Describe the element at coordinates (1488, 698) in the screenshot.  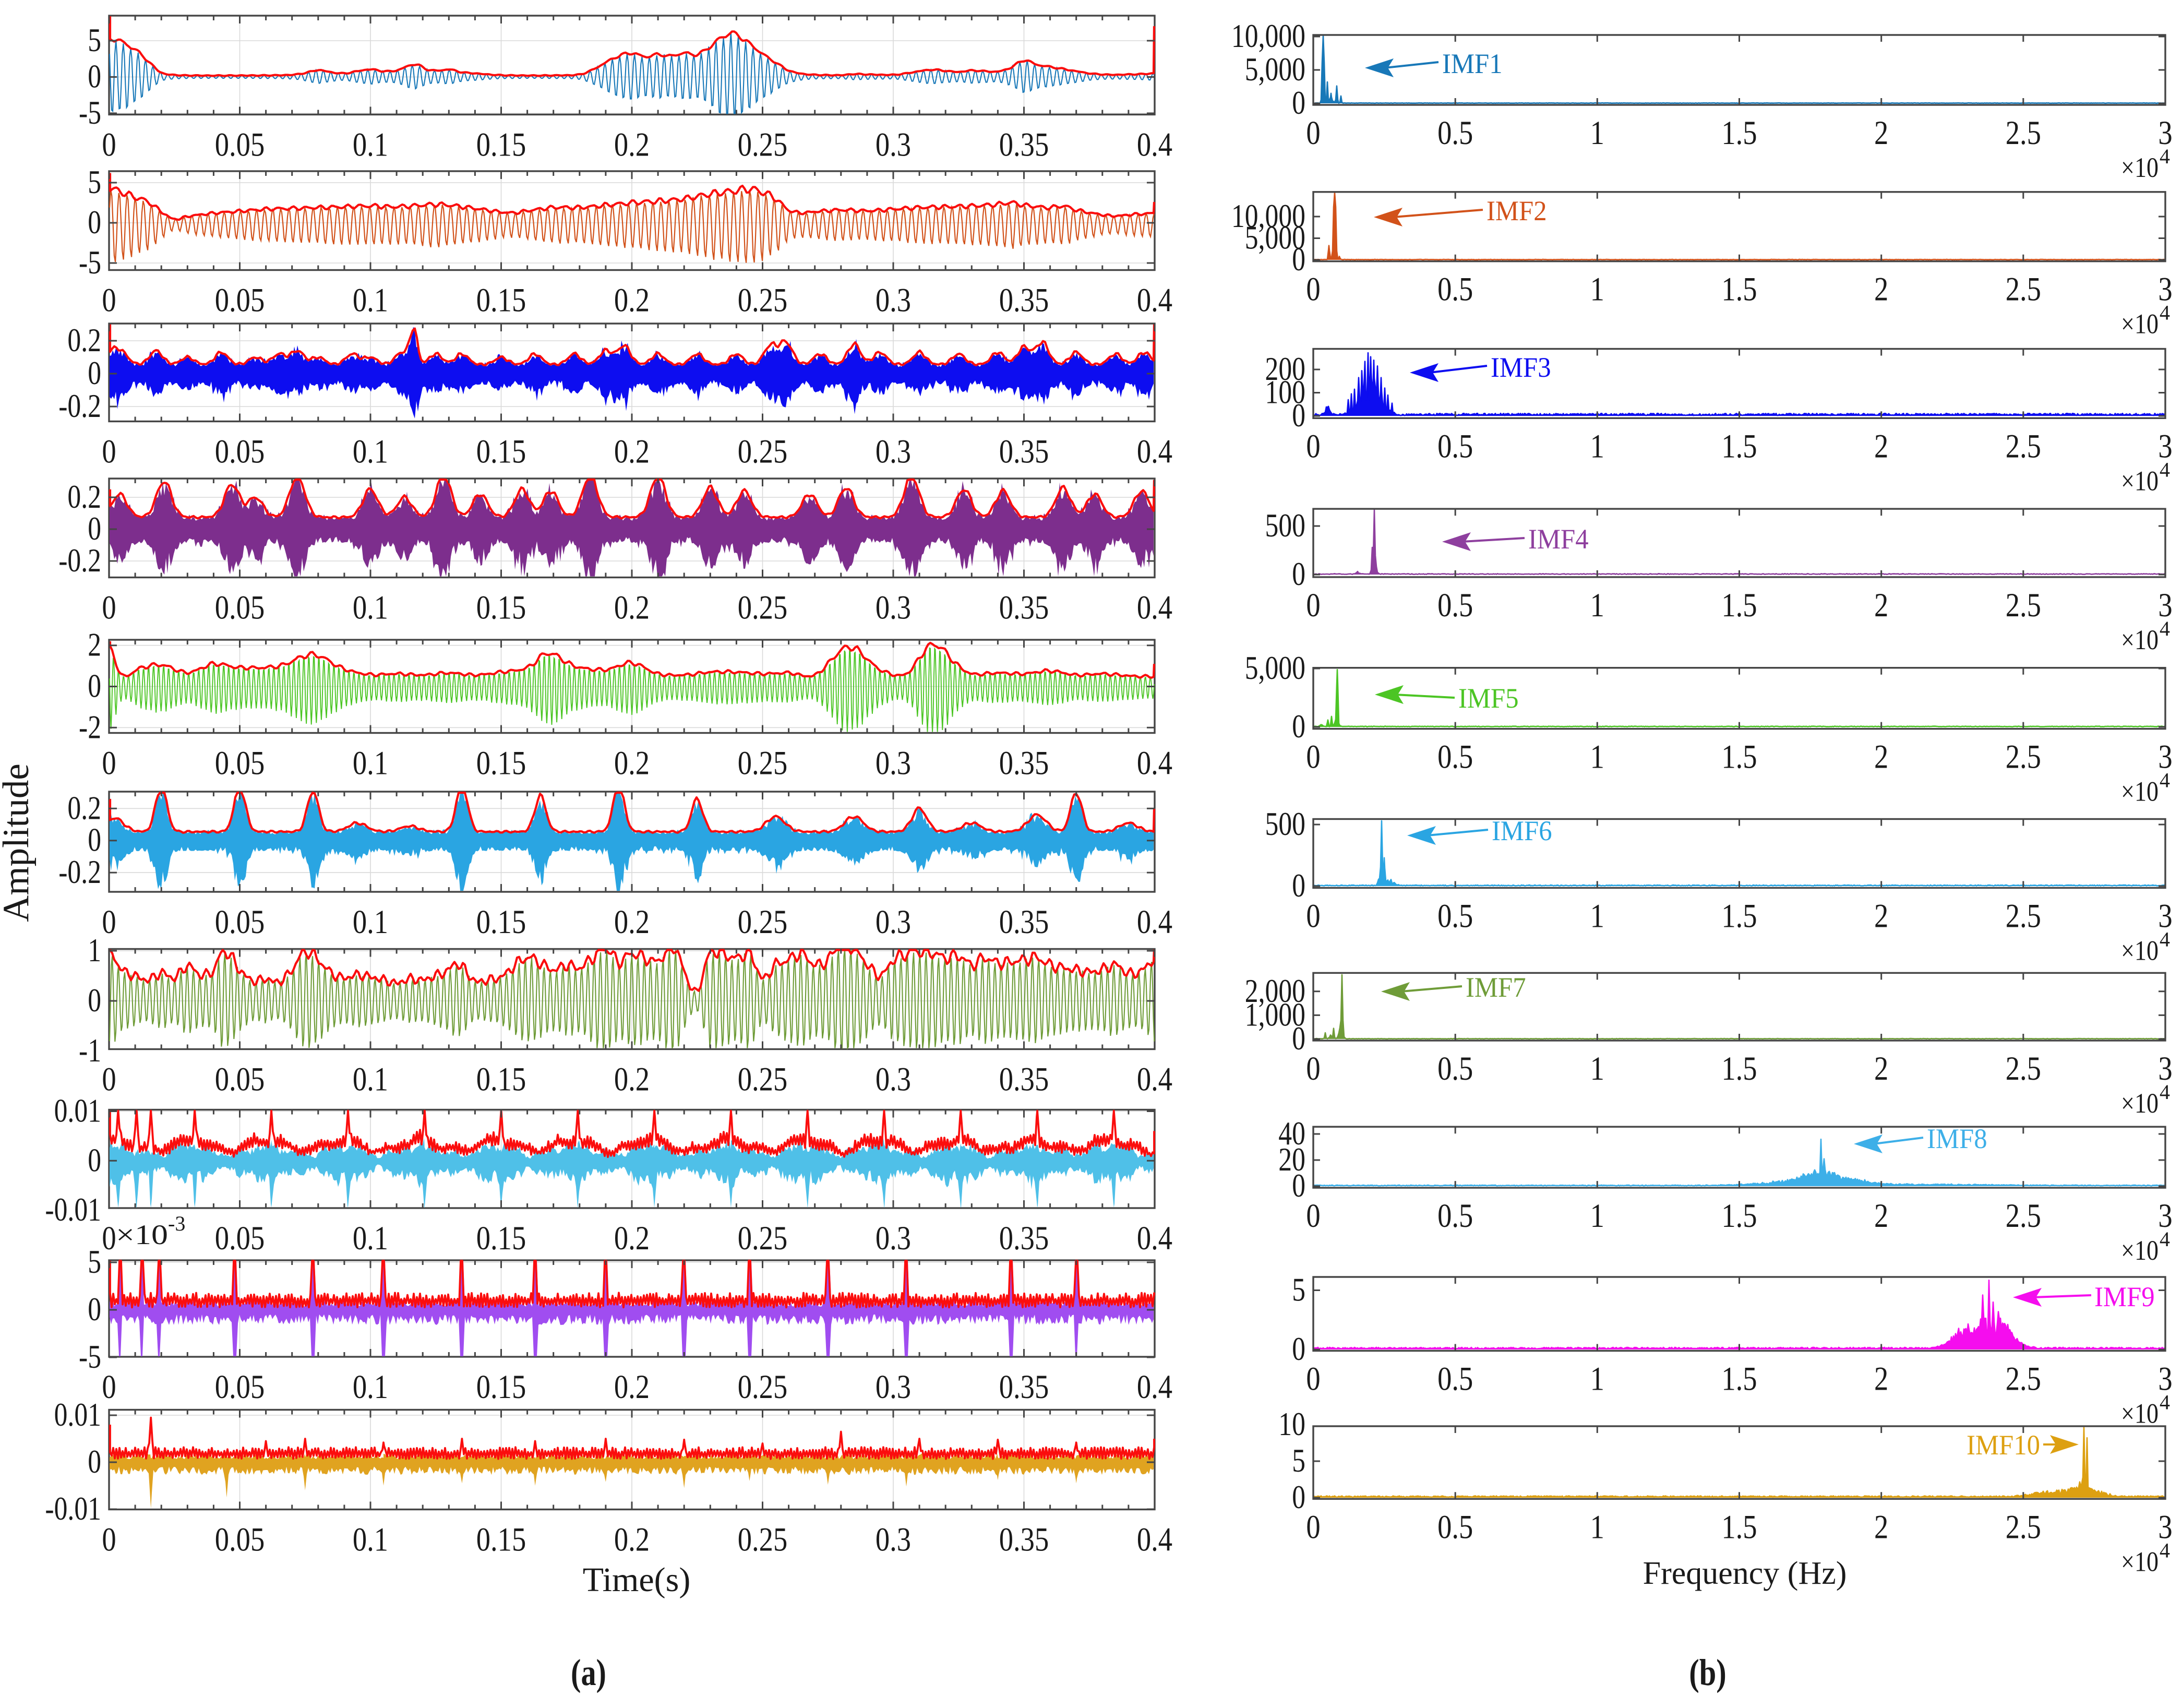
I see `svg-text: IMF5` at that location.